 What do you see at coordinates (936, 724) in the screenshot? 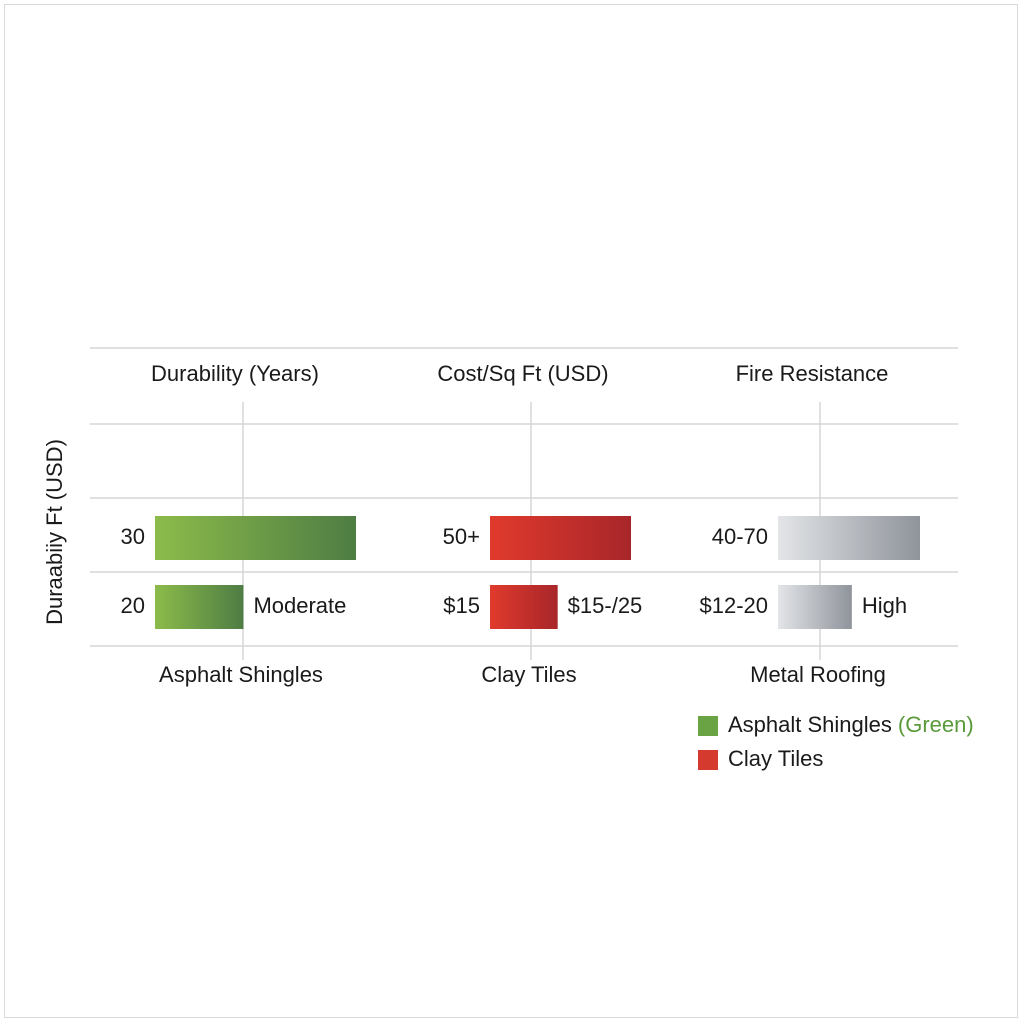
I see `legend-suffix: (Green)` at bounding box center [936, 724].